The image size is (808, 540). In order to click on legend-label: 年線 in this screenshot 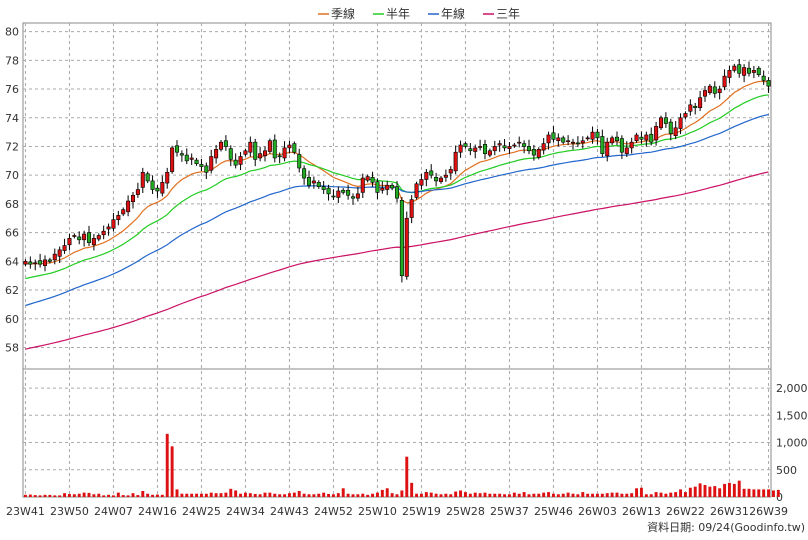, I will do `click(453, 13)`.